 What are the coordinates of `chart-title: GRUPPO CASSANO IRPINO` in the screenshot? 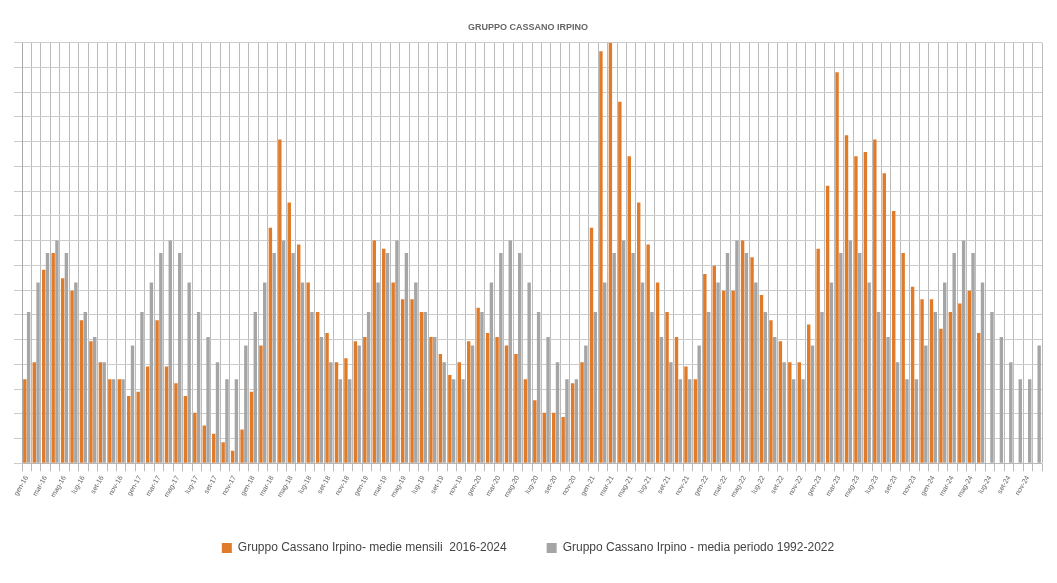 It's located at (528, 26).